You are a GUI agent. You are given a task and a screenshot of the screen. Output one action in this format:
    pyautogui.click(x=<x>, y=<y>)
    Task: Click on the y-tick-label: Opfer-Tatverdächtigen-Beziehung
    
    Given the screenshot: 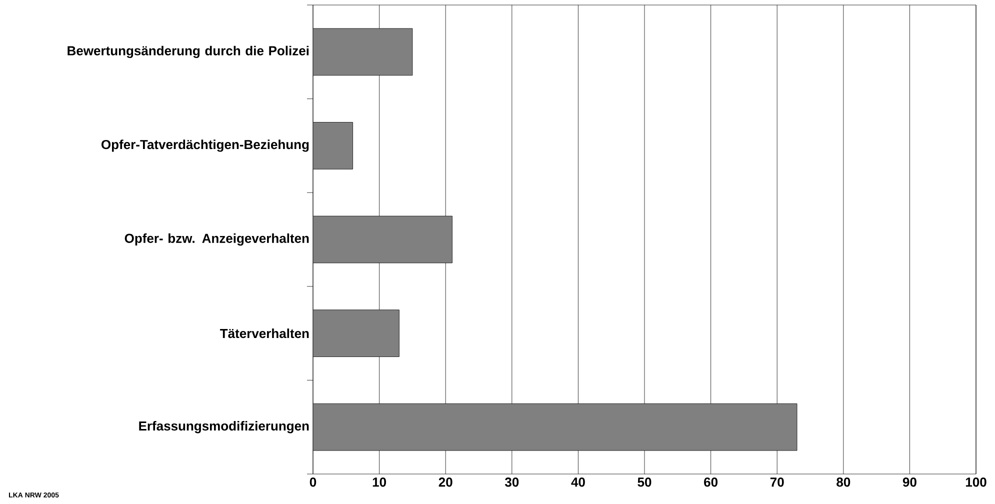 What is the action you would take?
    pyautogui.click(x=205, y=146)
    